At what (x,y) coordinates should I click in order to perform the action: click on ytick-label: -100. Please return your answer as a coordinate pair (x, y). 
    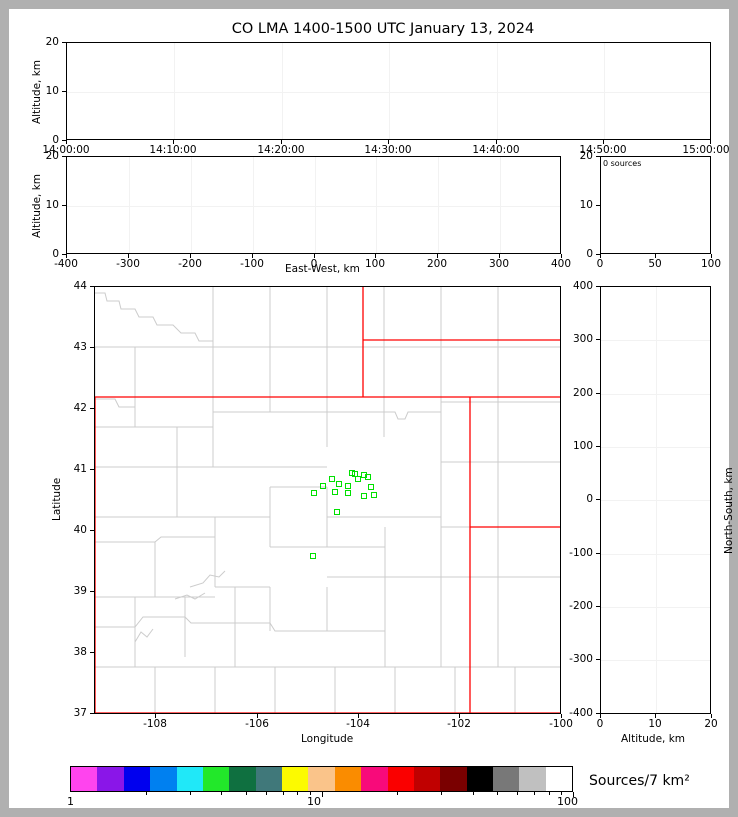
    Looking at the image, I should click on (581, 553).